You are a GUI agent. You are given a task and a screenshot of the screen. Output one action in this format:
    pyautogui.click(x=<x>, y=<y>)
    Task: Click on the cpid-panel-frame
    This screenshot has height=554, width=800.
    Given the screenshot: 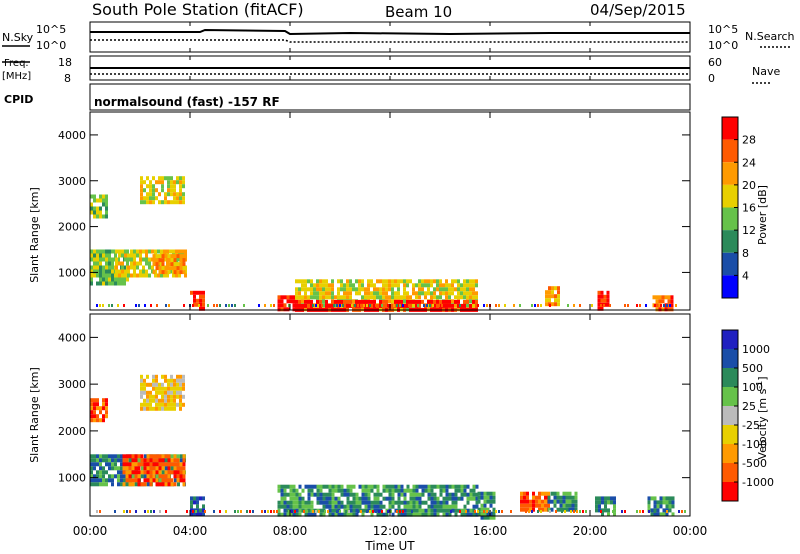 What is the action you would take?
    pyautogui.click(x=390, y=97)
    